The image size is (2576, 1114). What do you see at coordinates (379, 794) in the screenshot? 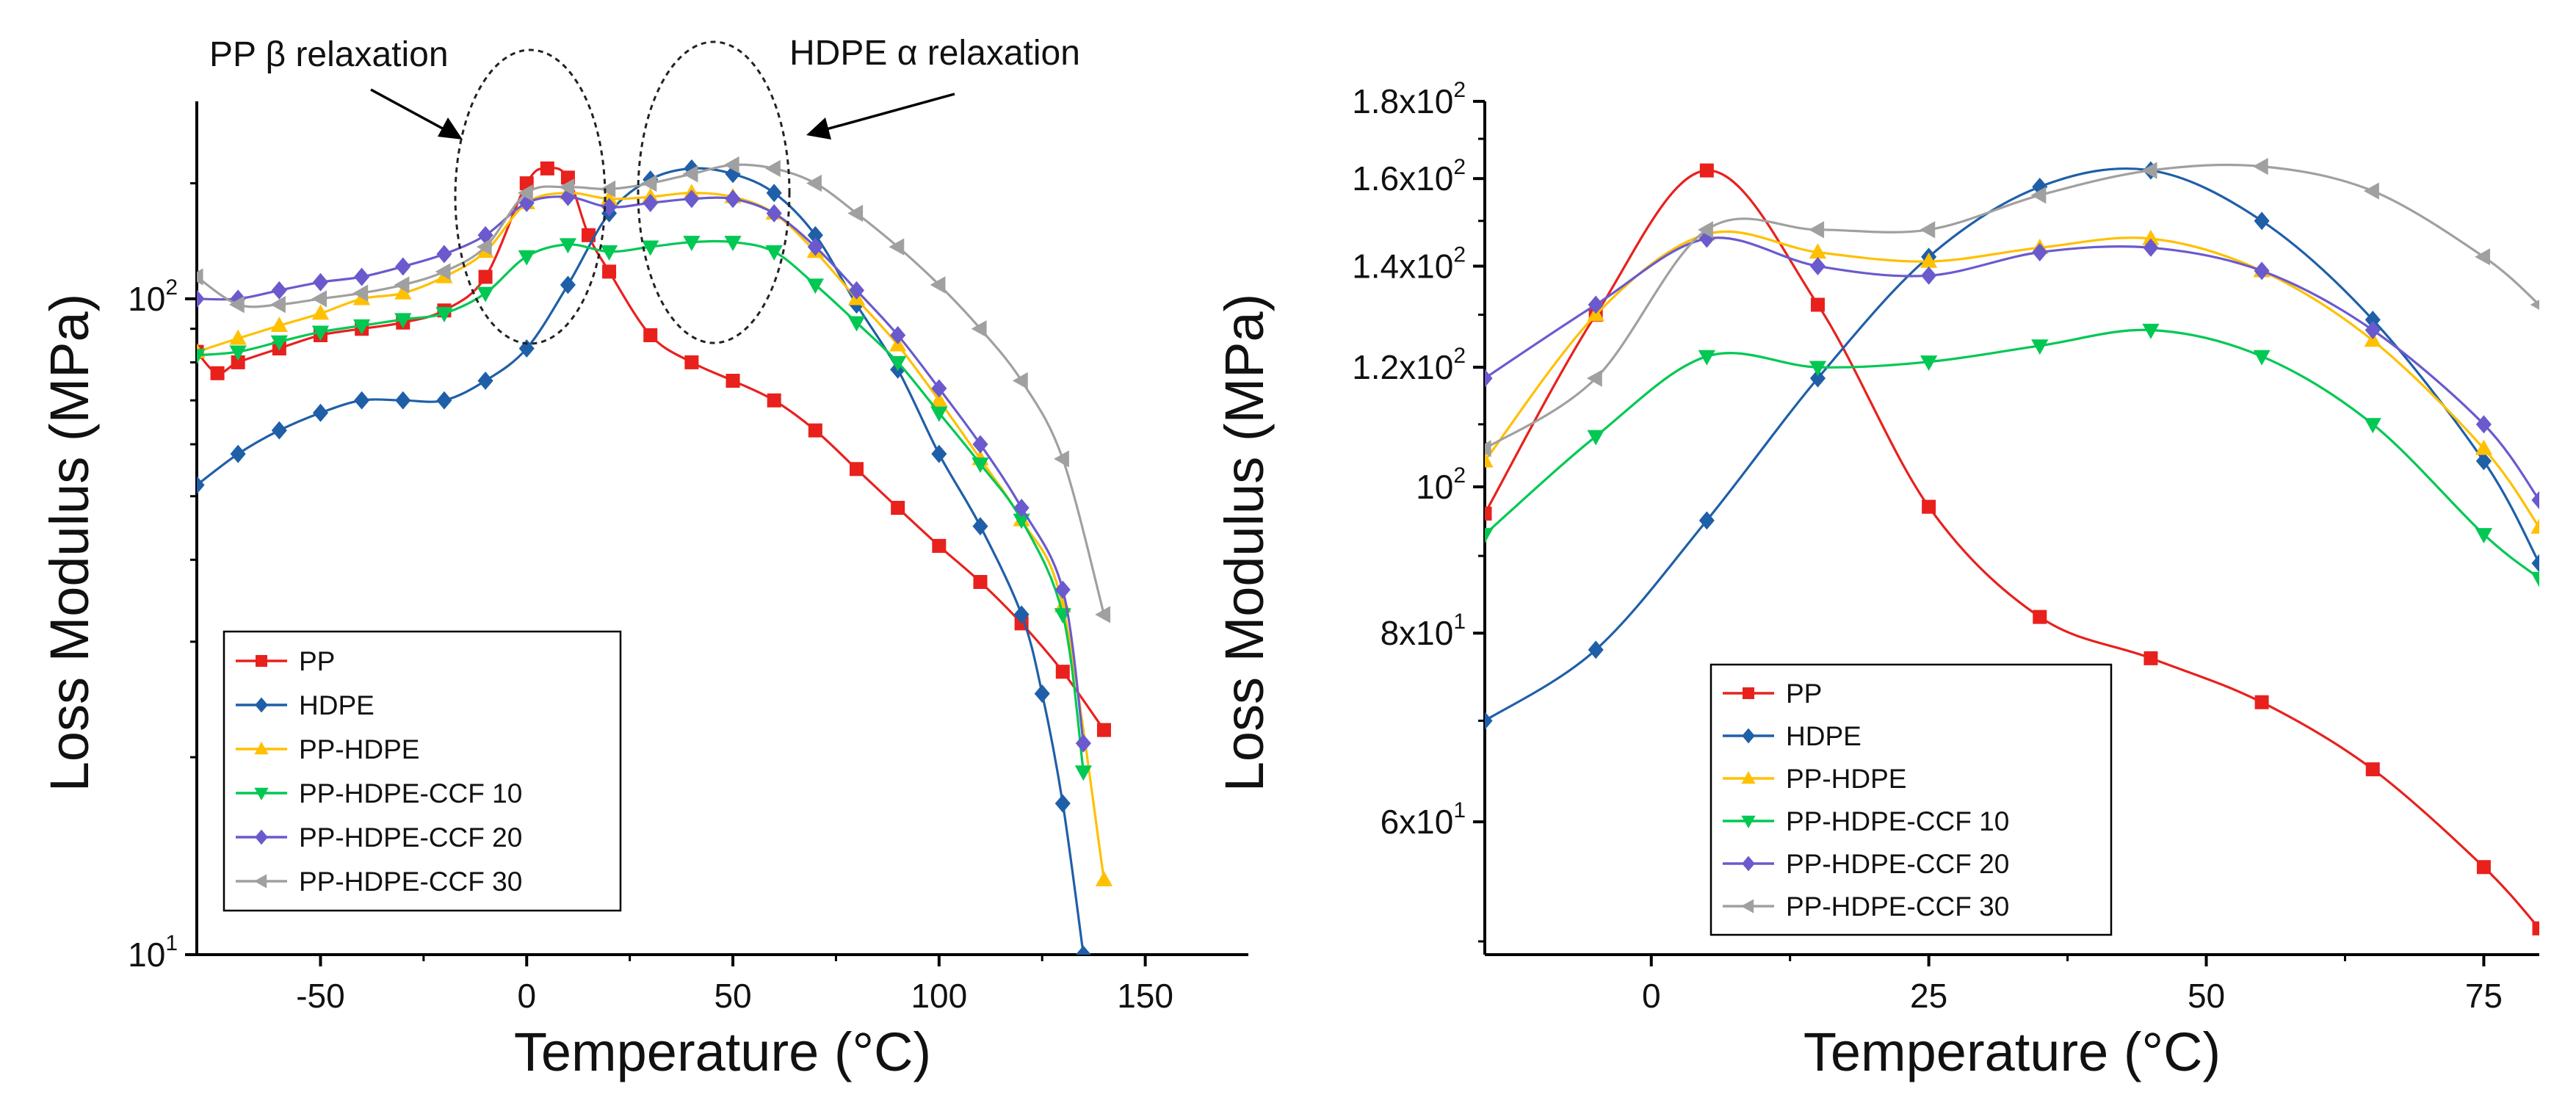
I see `legend-item: PP-HDPE-CCF 10` at bounding box center [379, 794].